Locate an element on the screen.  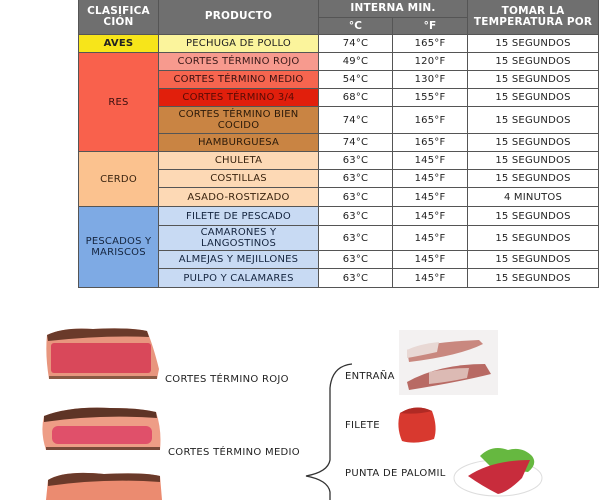
header-interna-min: INTERNA MIN. is located at coordinates (393, 9).